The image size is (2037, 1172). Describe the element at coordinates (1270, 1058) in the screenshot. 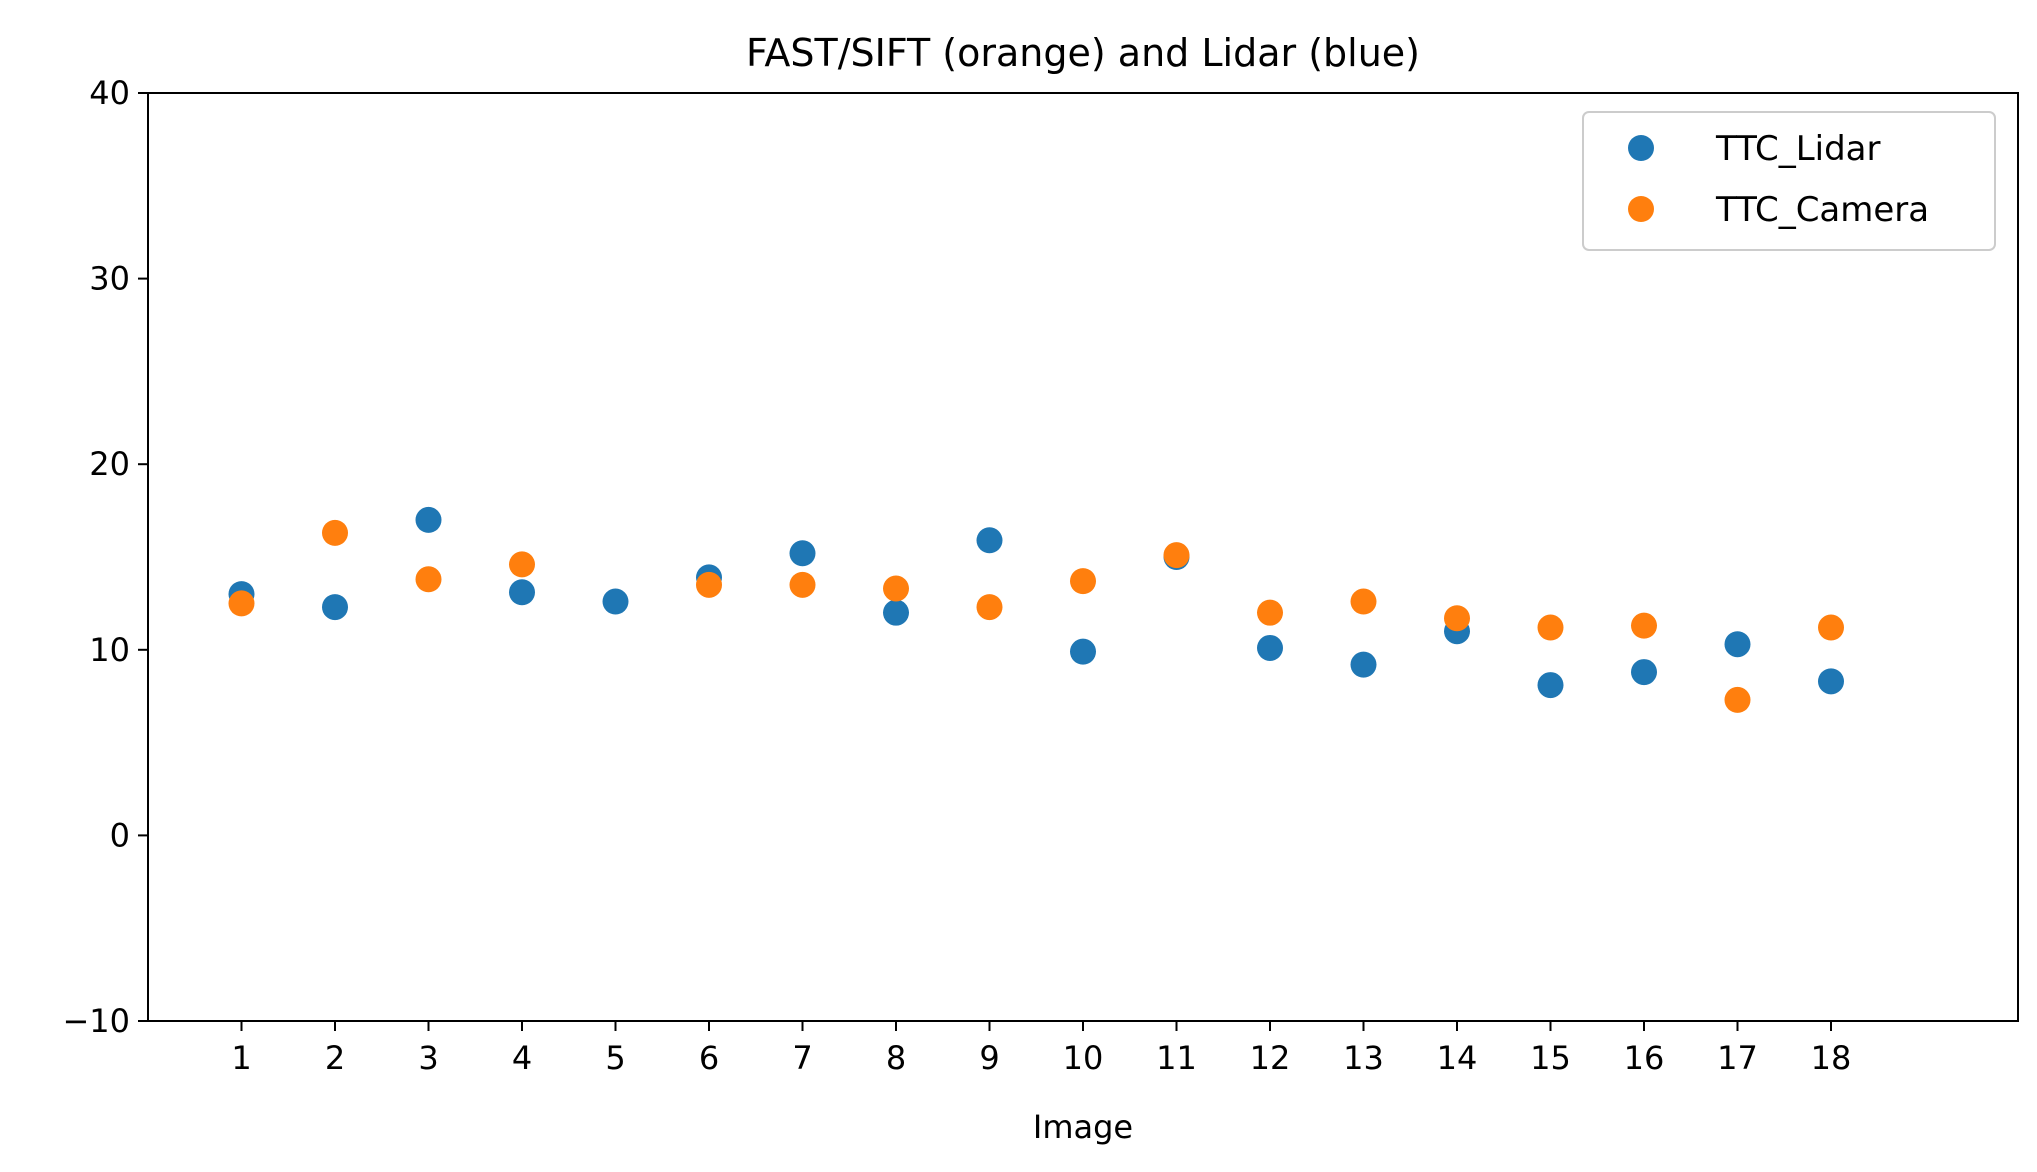

I see `x-tick-label: 12` at that location.